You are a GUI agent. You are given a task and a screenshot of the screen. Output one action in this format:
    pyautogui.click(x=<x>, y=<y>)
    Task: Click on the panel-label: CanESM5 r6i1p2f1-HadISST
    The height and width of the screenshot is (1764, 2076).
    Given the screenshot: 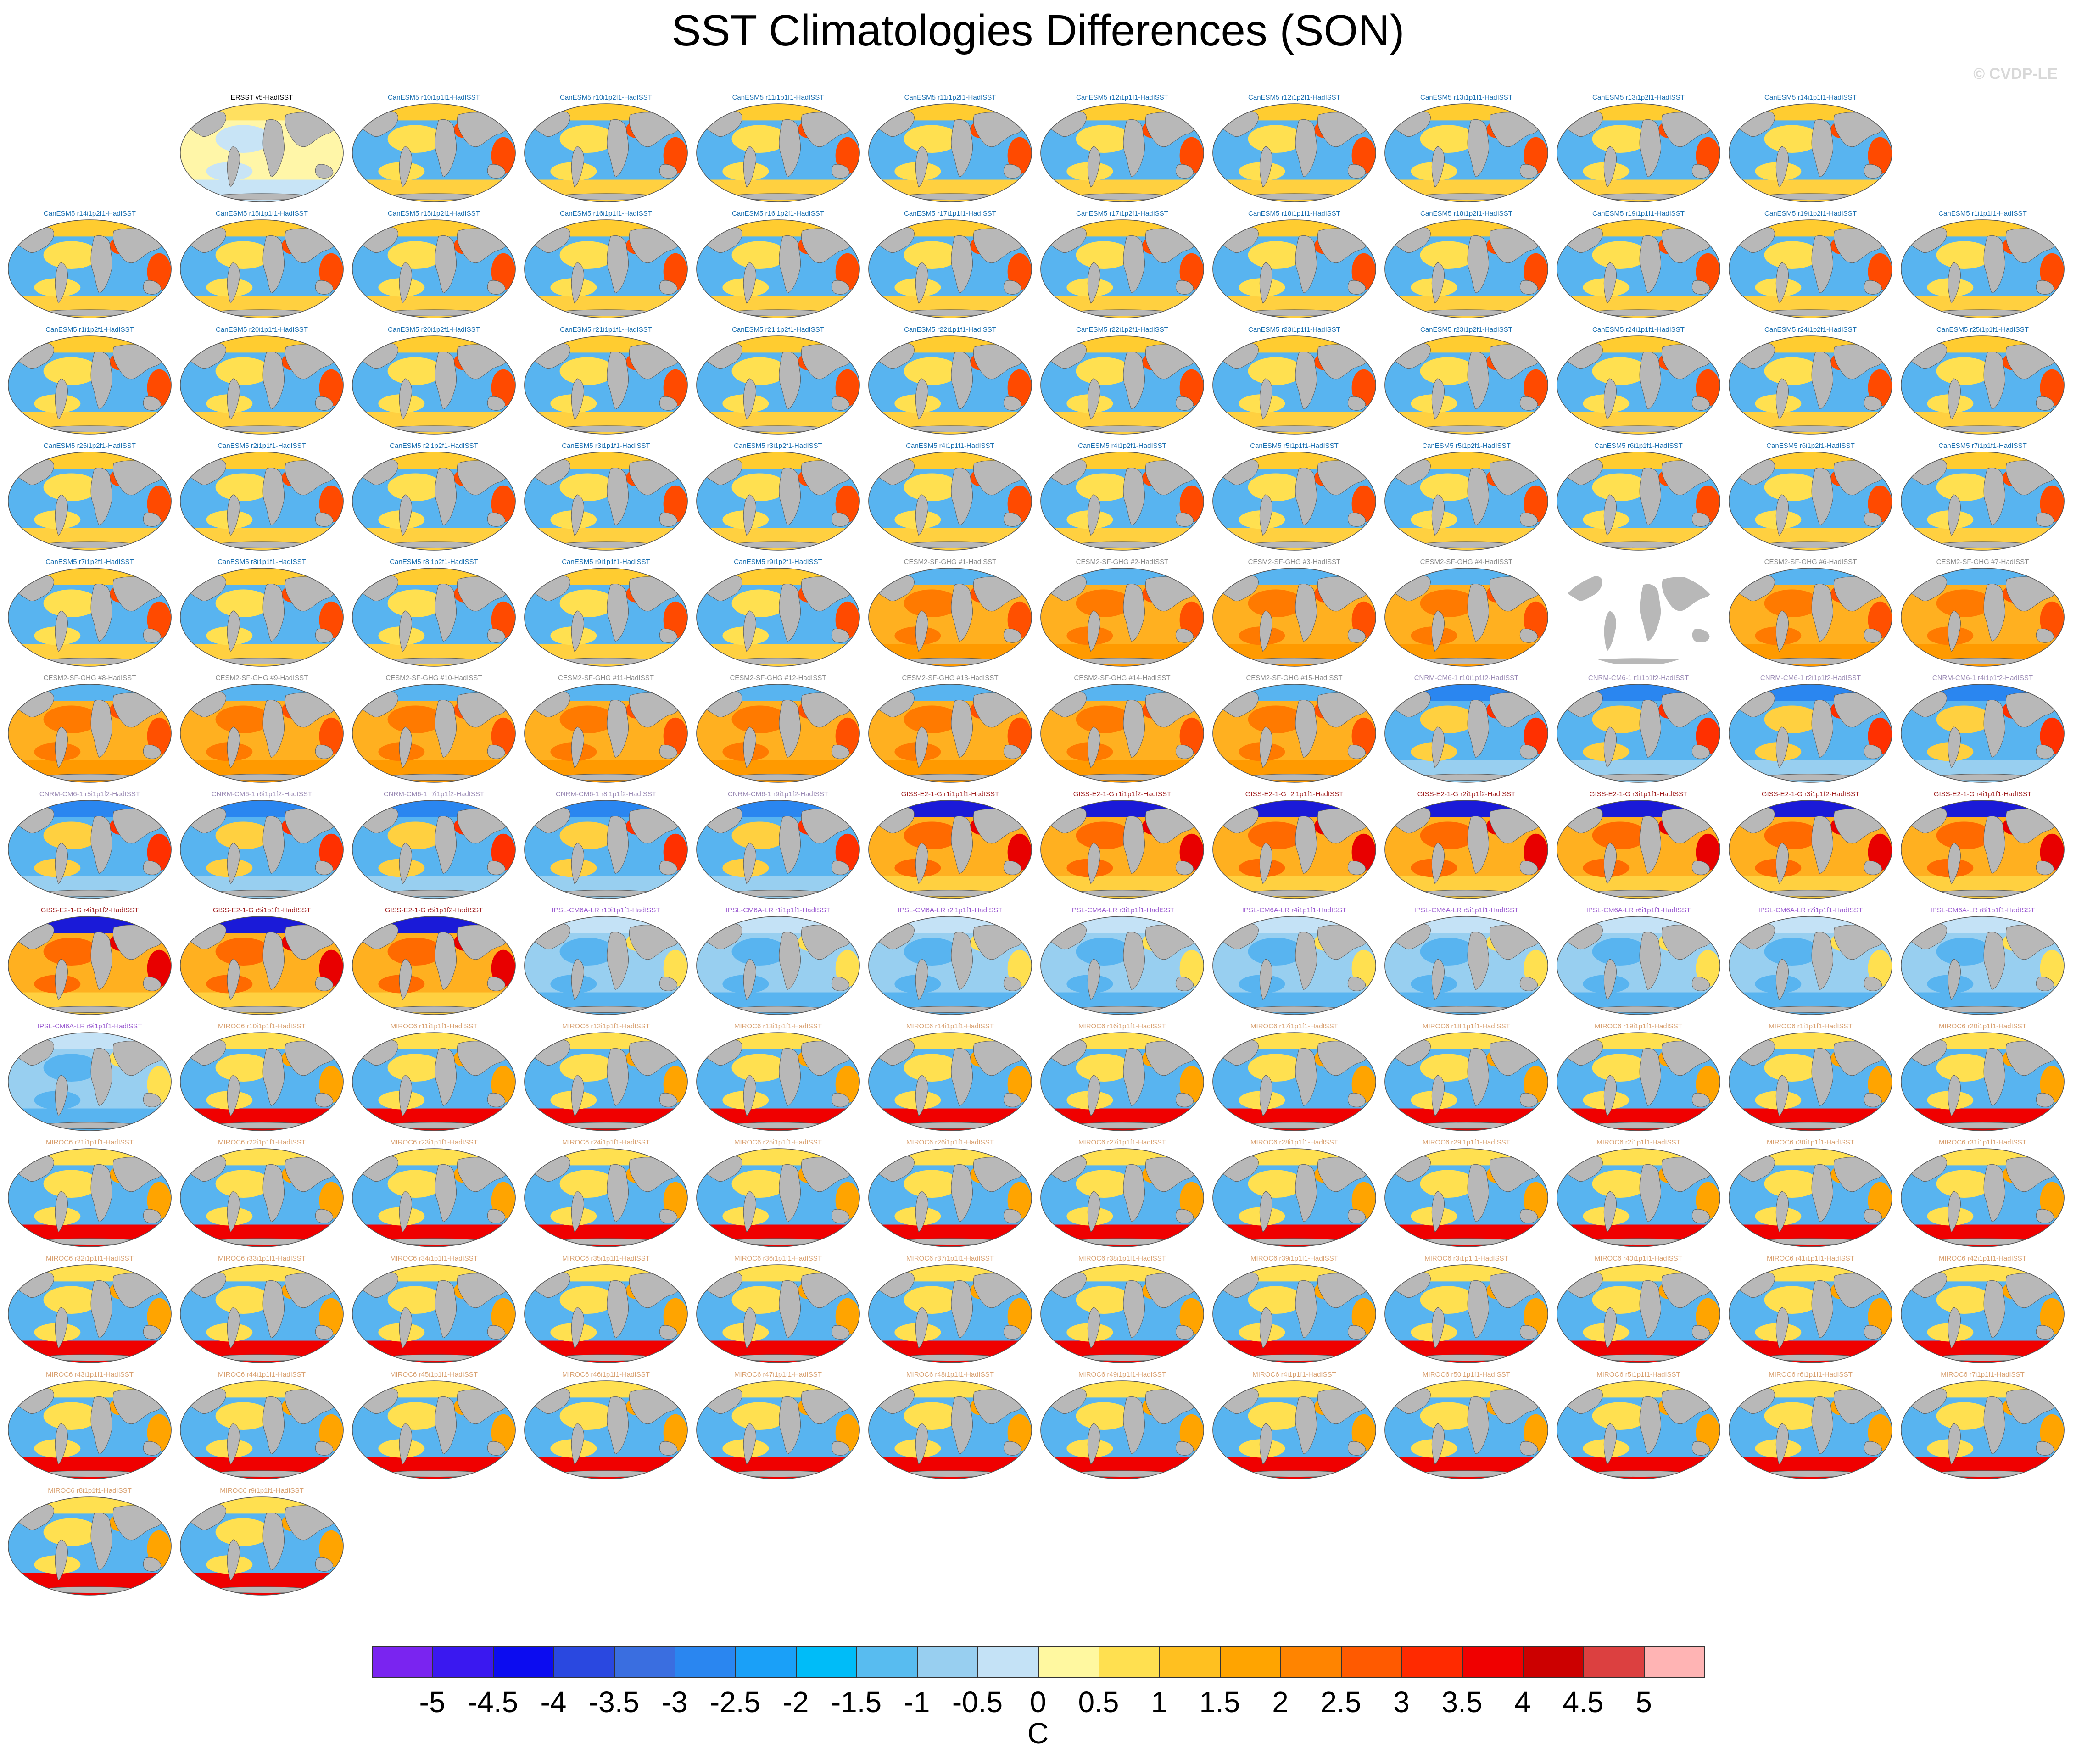 What is the action you would take?
    pyautogui.click(x=1810, y=446)
    